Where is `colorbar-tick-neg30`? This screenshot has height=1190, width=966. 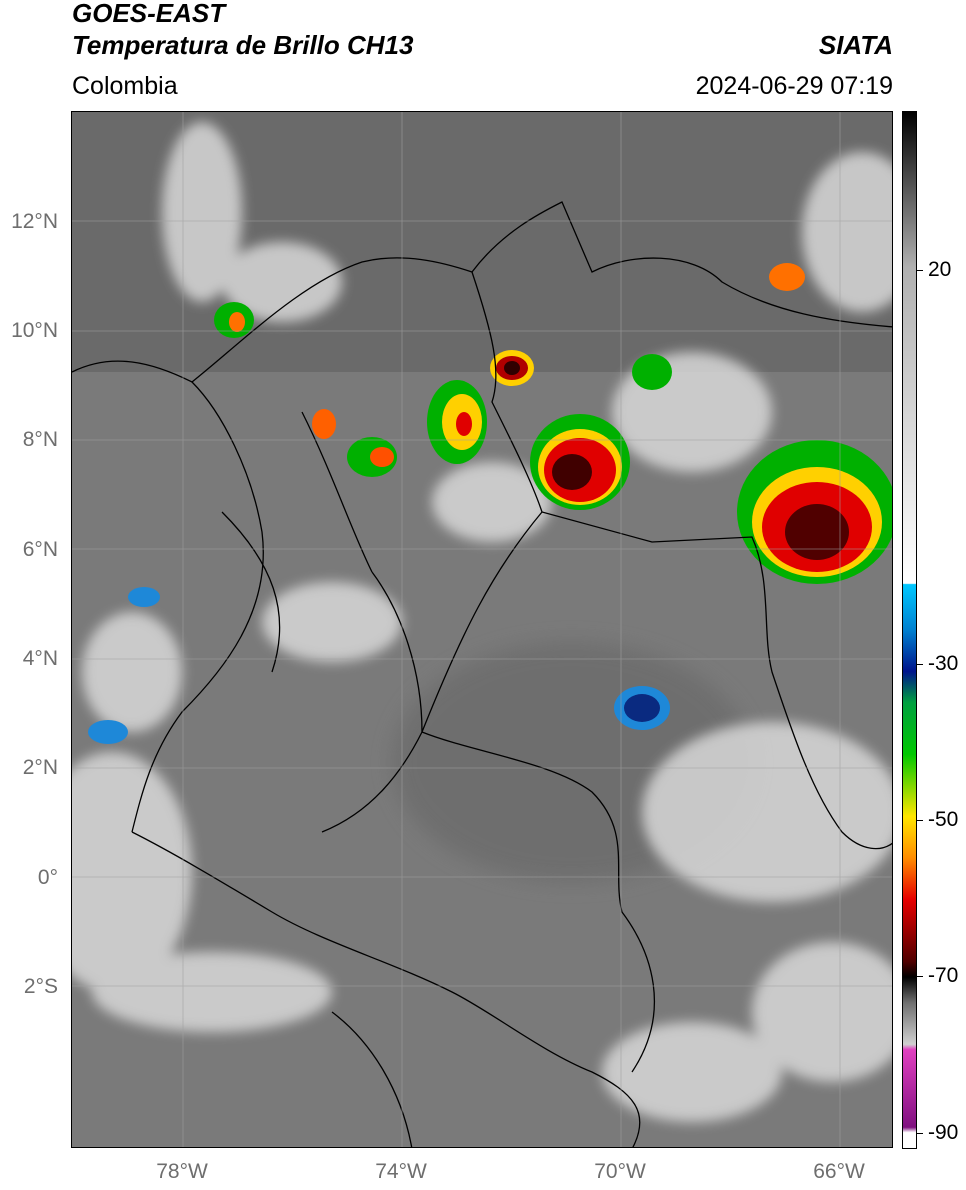 colorbar-tick-neg30 is located at coordinates (920, 664).